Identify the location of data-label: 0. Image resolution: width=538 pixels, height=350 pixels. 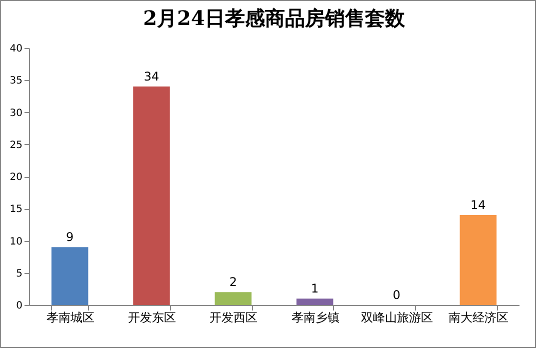
(396, 295).